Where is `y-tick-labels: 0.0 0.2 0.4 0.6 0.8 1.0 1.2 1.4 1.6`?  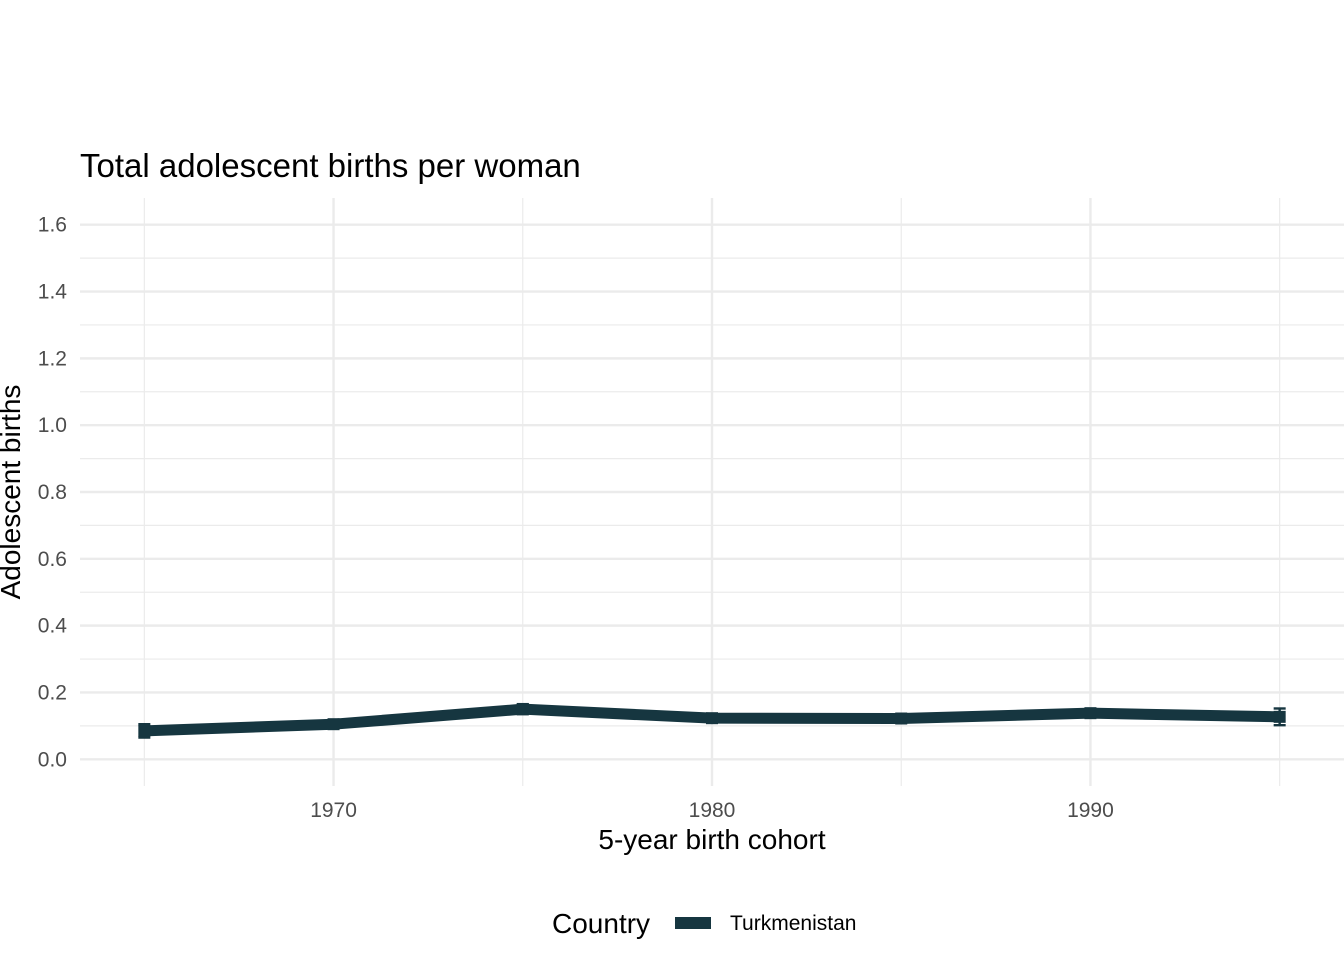
y-tick-labels: 0.0 0.2 0.4 0.6 0.8 1.0 1.2 1.4 1.6 is located at coordinates (53, 493).